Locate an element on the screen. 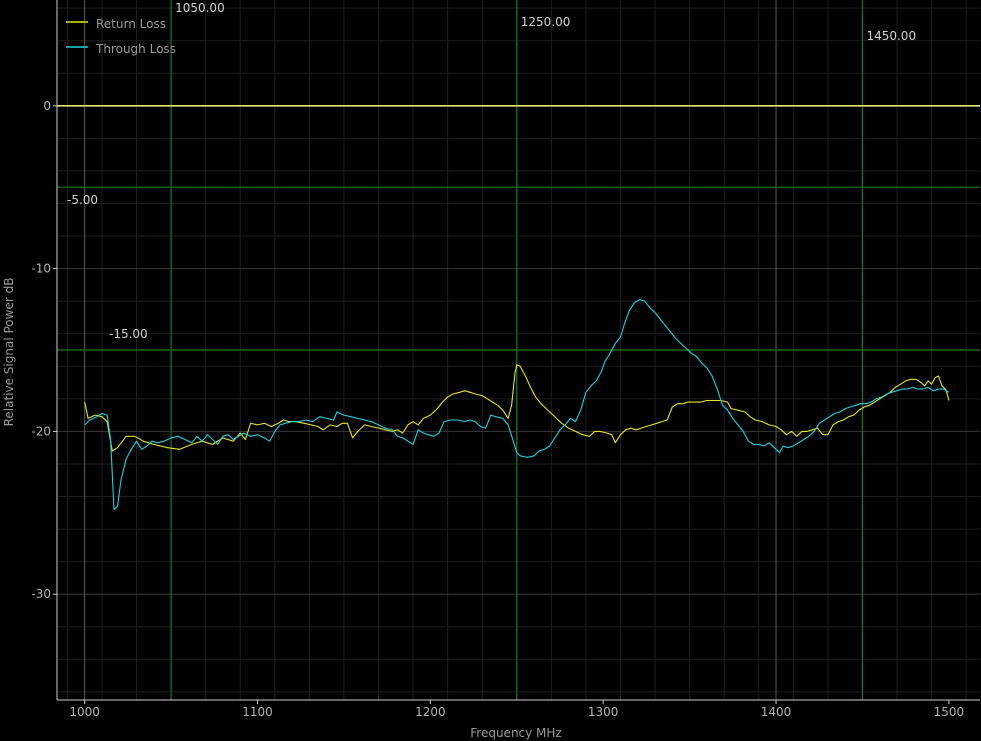  vertical-marker-label: 1050.00 is located at coordinates (200, 8).